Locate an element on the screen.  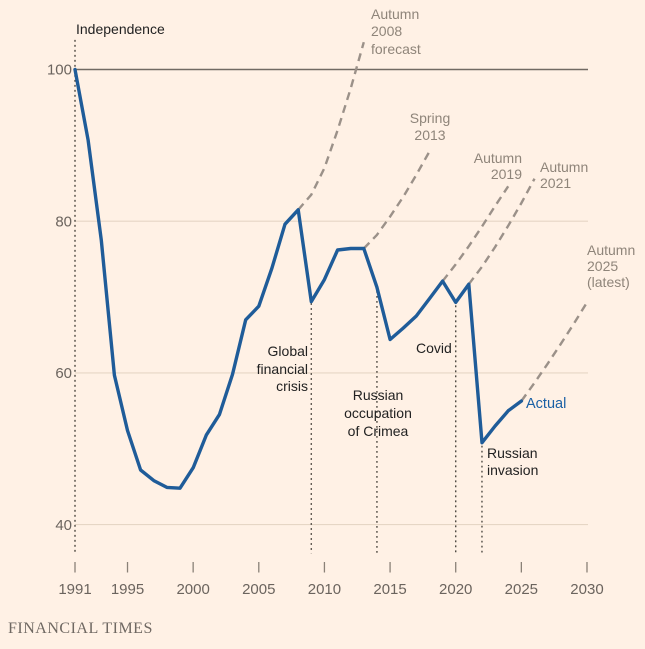
series-spring-2013-forecast-line is located at coordinates (396, 200).